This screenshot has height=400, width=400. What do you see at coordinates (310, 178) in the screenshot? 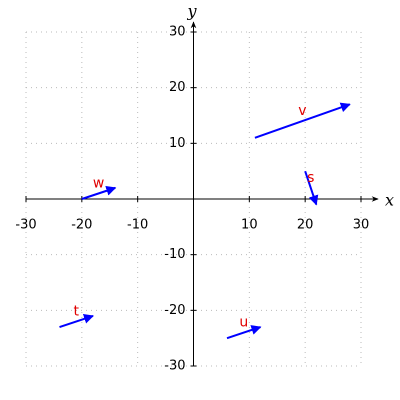
I see `vector-label: s` at bounding box center [310, 178].